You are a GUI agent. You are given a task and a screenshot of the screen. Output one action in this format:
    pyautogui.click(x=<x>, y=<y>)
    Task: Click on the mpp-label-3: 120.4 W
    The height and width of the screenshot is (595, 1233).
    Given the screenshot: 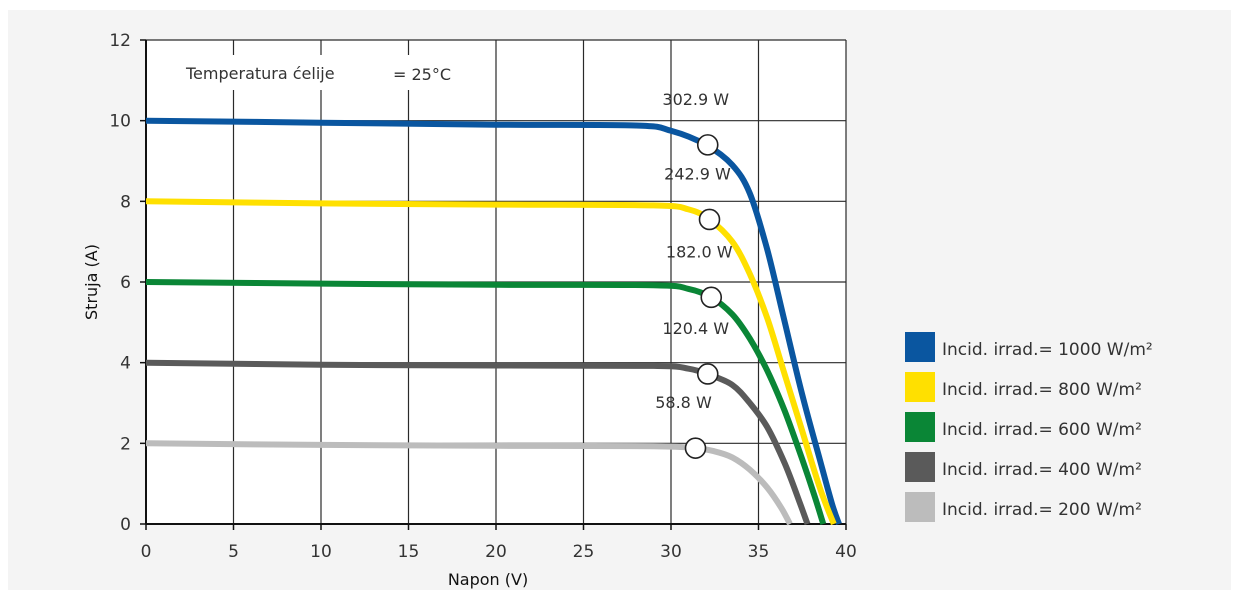 What is the action you would take?
    pyautogui.click(x=695, y=328)
    